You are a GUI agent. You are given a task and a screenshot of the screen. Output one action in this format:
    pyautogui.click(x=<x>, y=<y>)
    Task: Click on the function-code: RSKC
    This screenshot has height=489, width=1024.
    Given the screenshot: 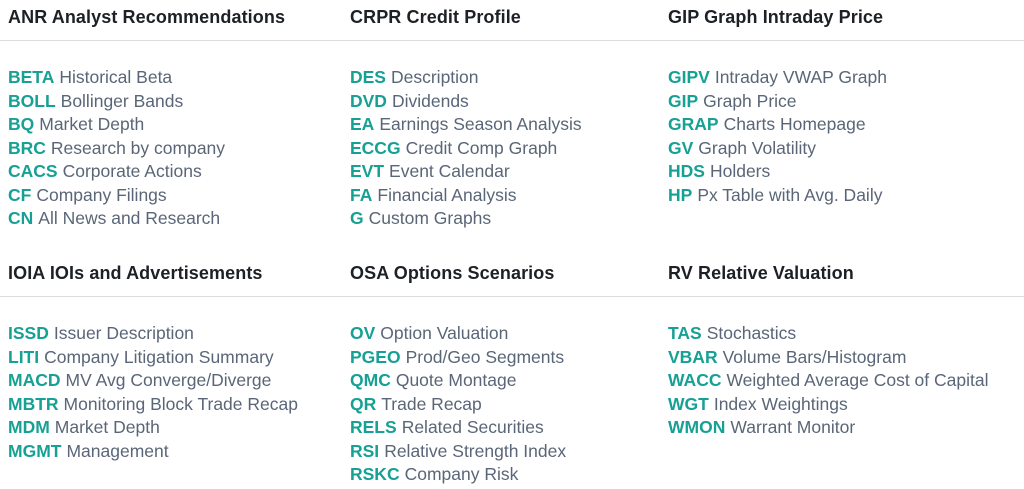 What is the action you would take?
    pyautogui.click(x=375, y=474)
    